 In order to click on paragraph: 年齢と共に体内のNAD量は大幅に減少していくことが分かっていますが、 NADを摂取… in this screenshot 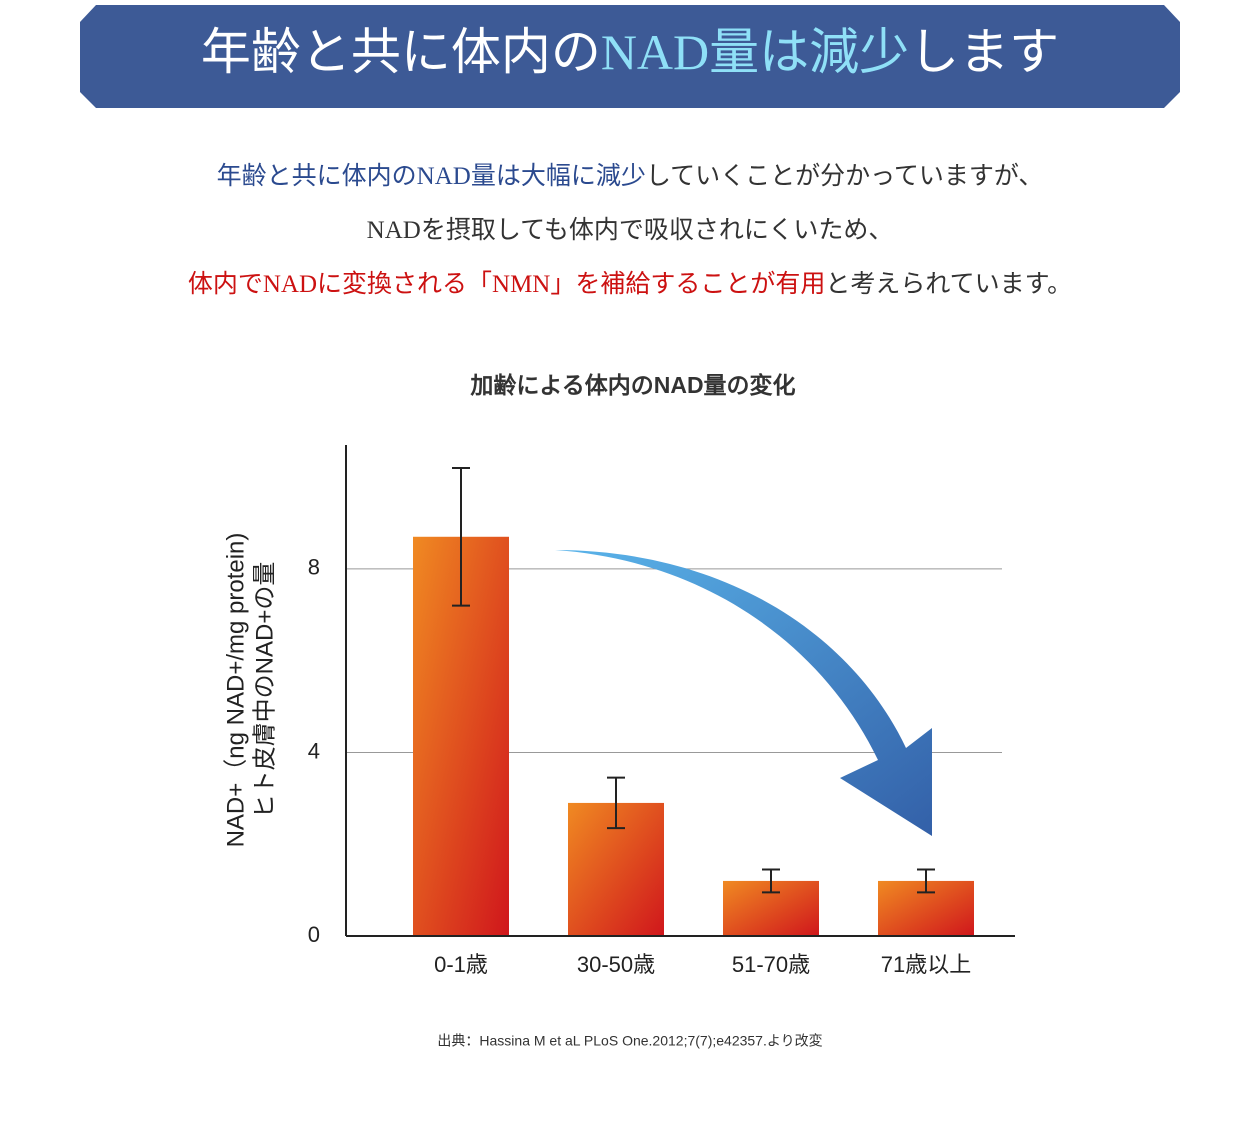, I will do `click(630, 230)`.